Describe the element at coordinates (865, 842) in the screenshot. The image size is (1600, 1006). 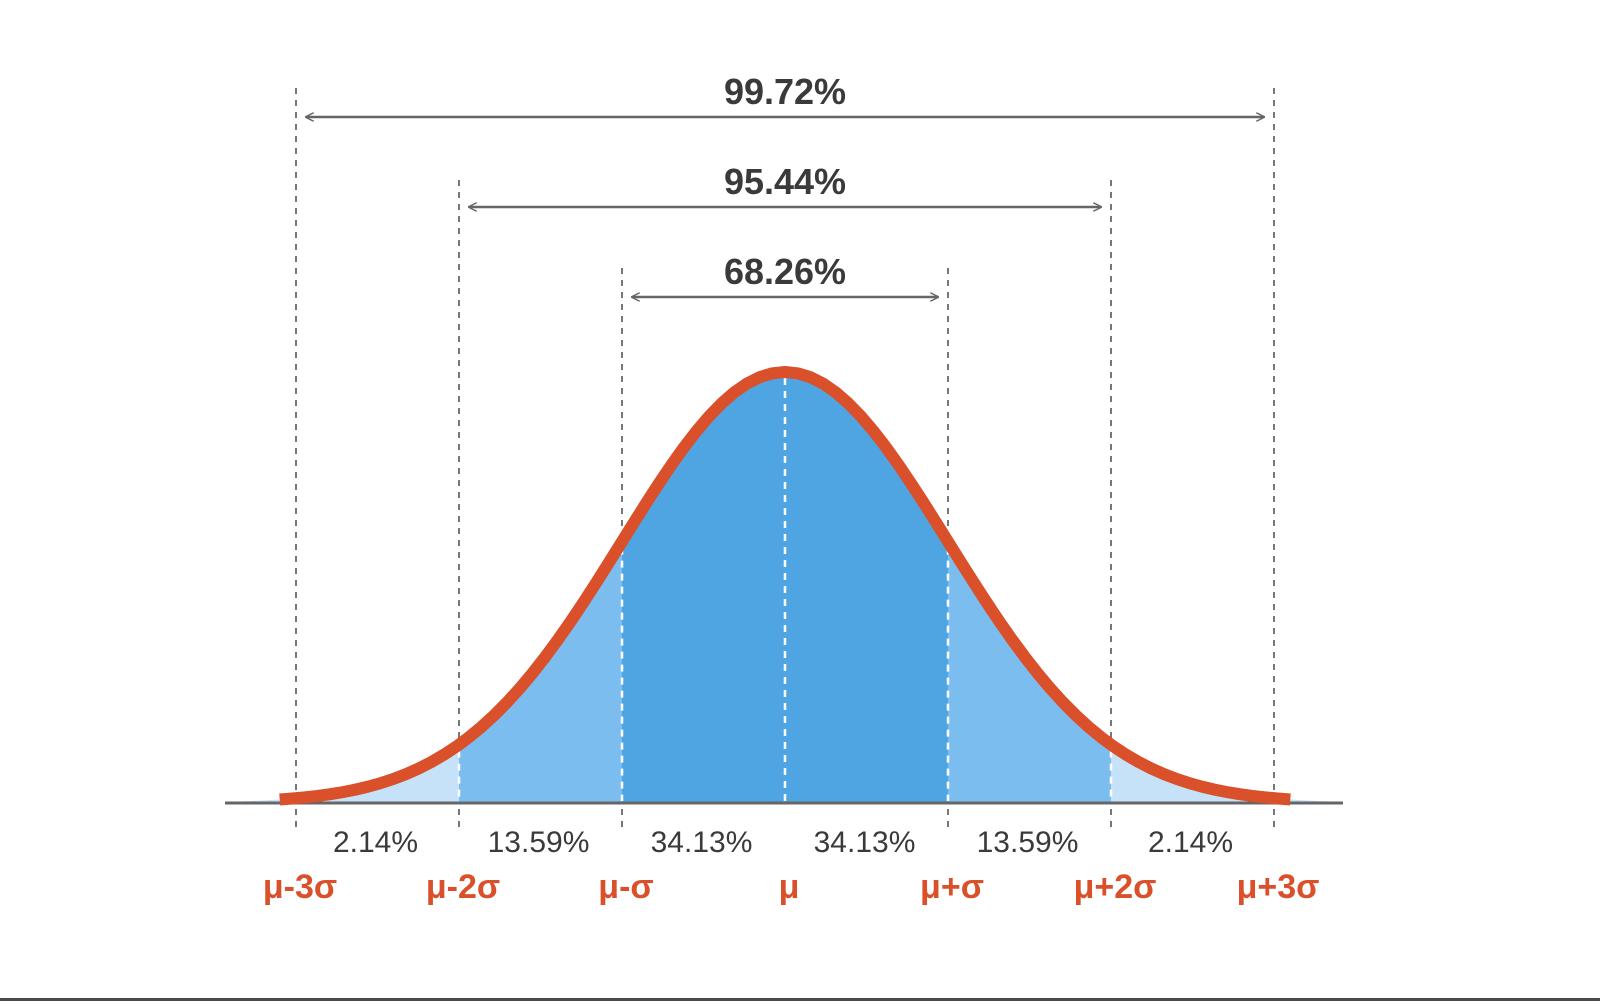
I see `region-label-3: 34.13%` at that location.